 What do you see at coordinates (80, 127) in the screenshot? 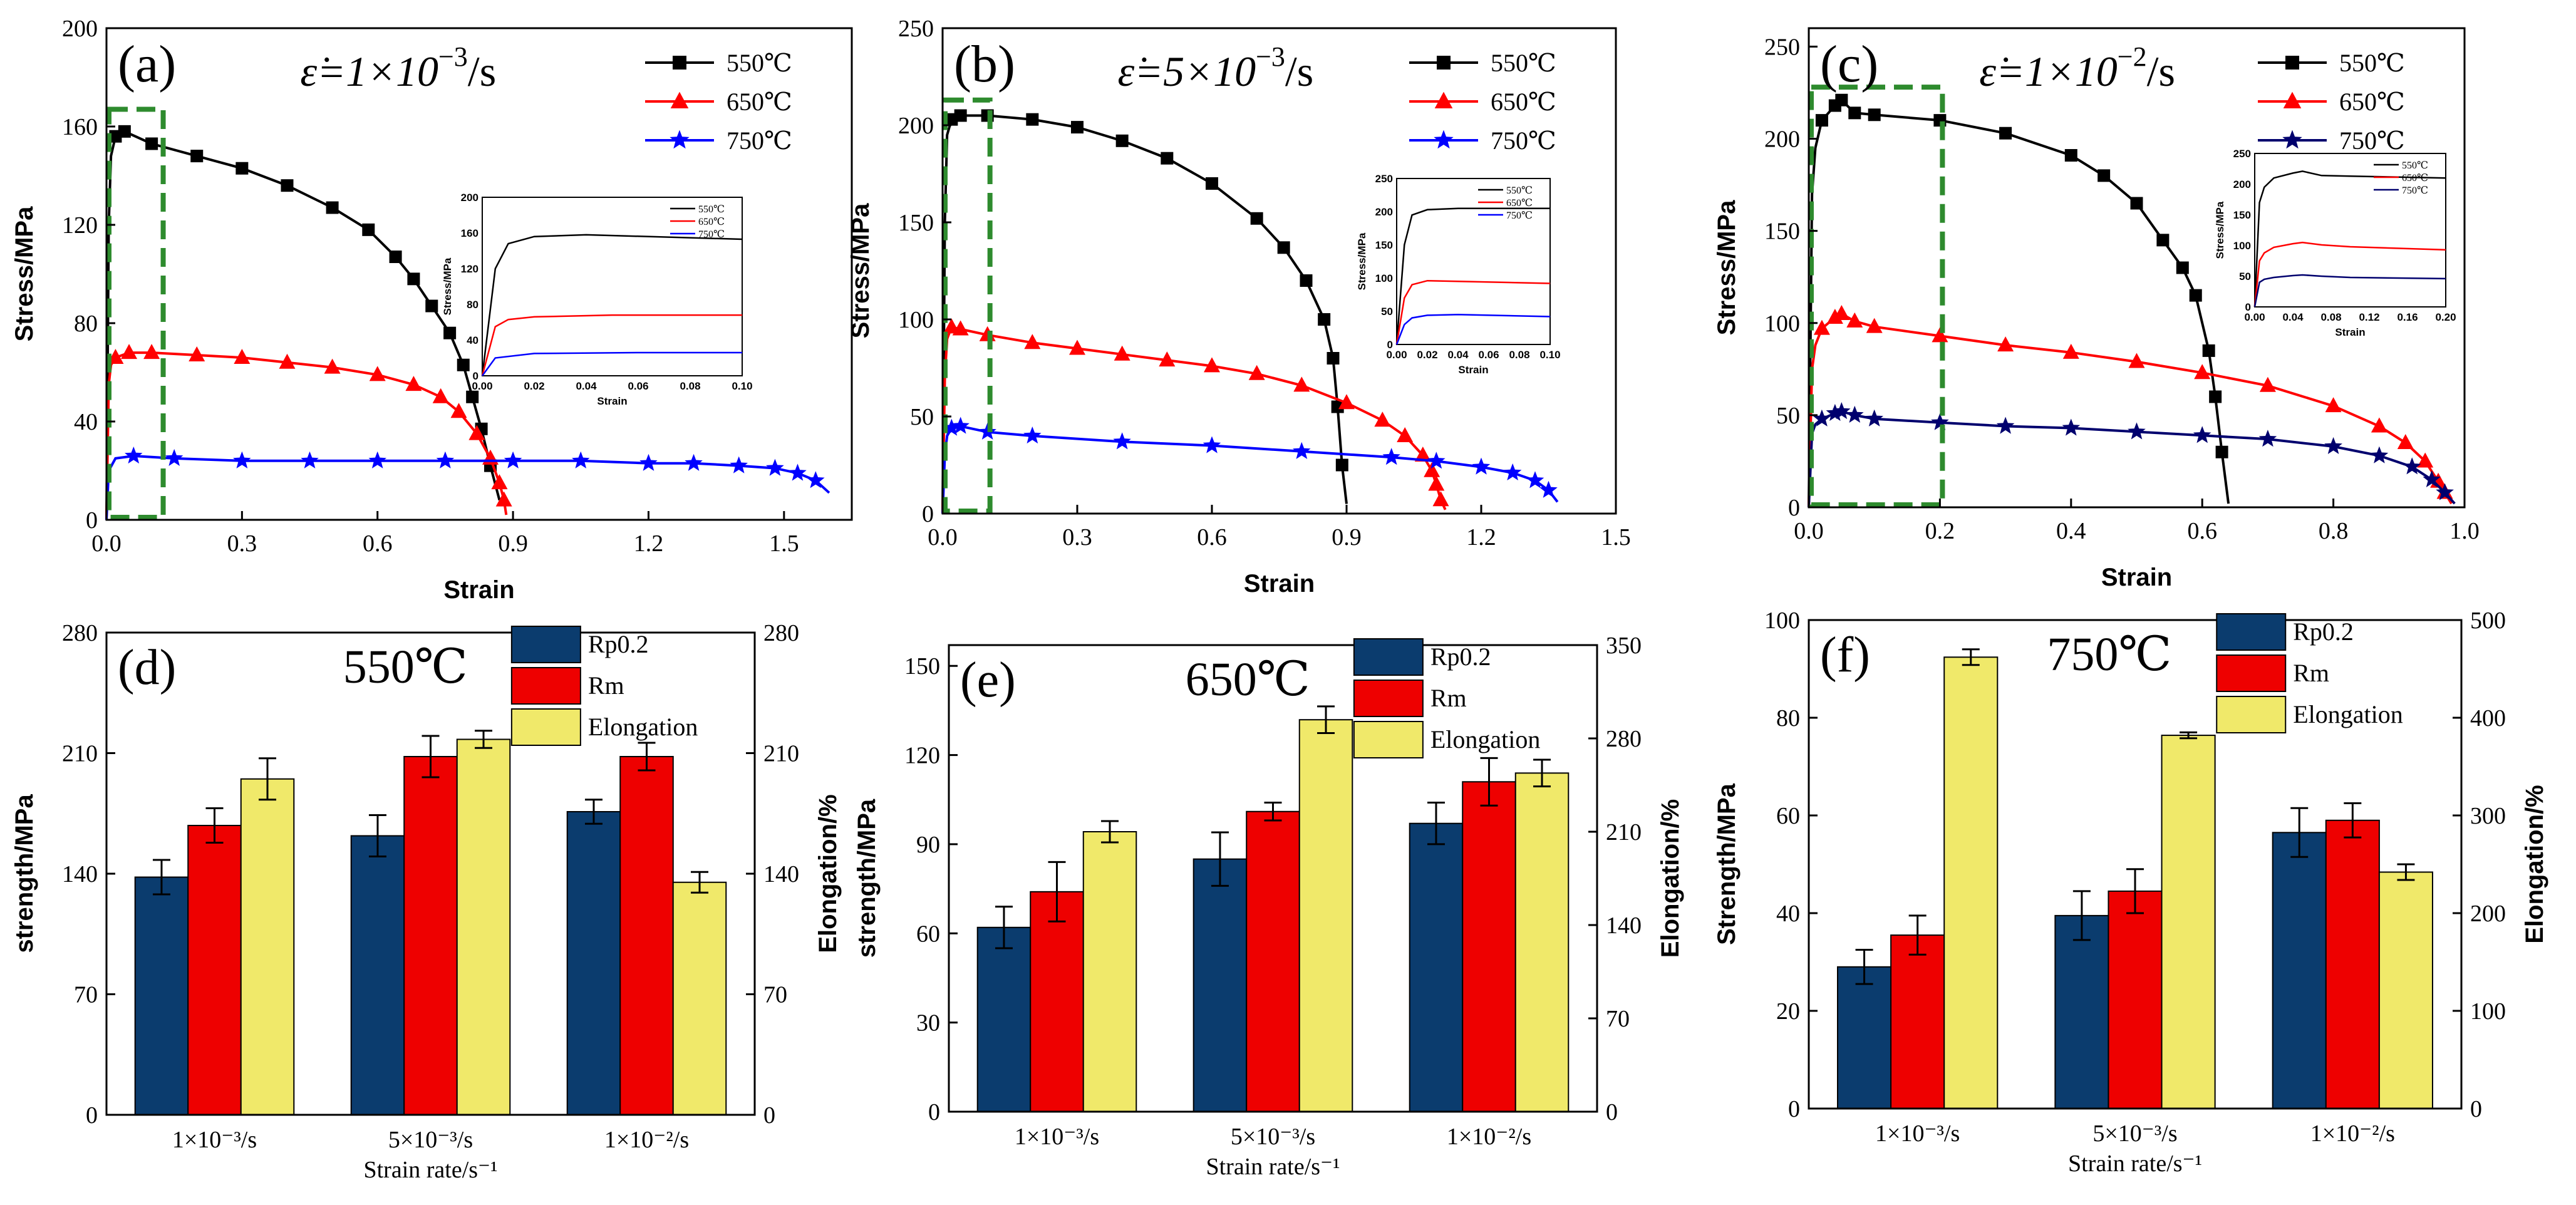
I see `y-tick-label: 160` at bounding box center [80, 127].